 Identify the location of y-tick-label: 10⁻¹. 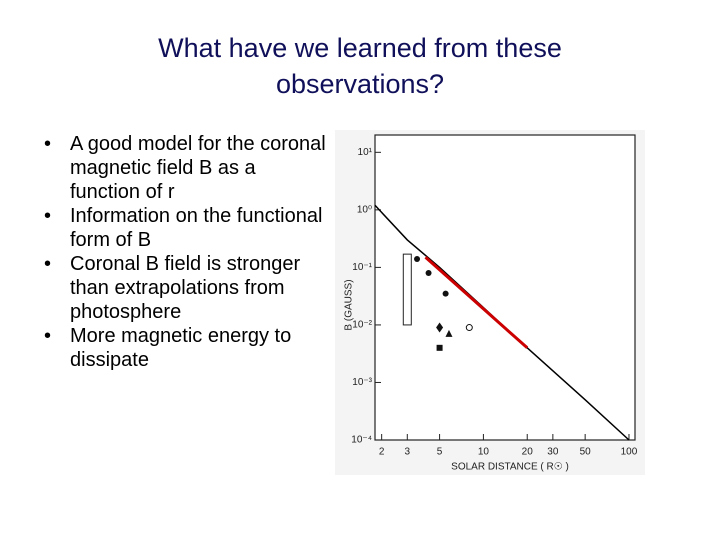
(362, 267).